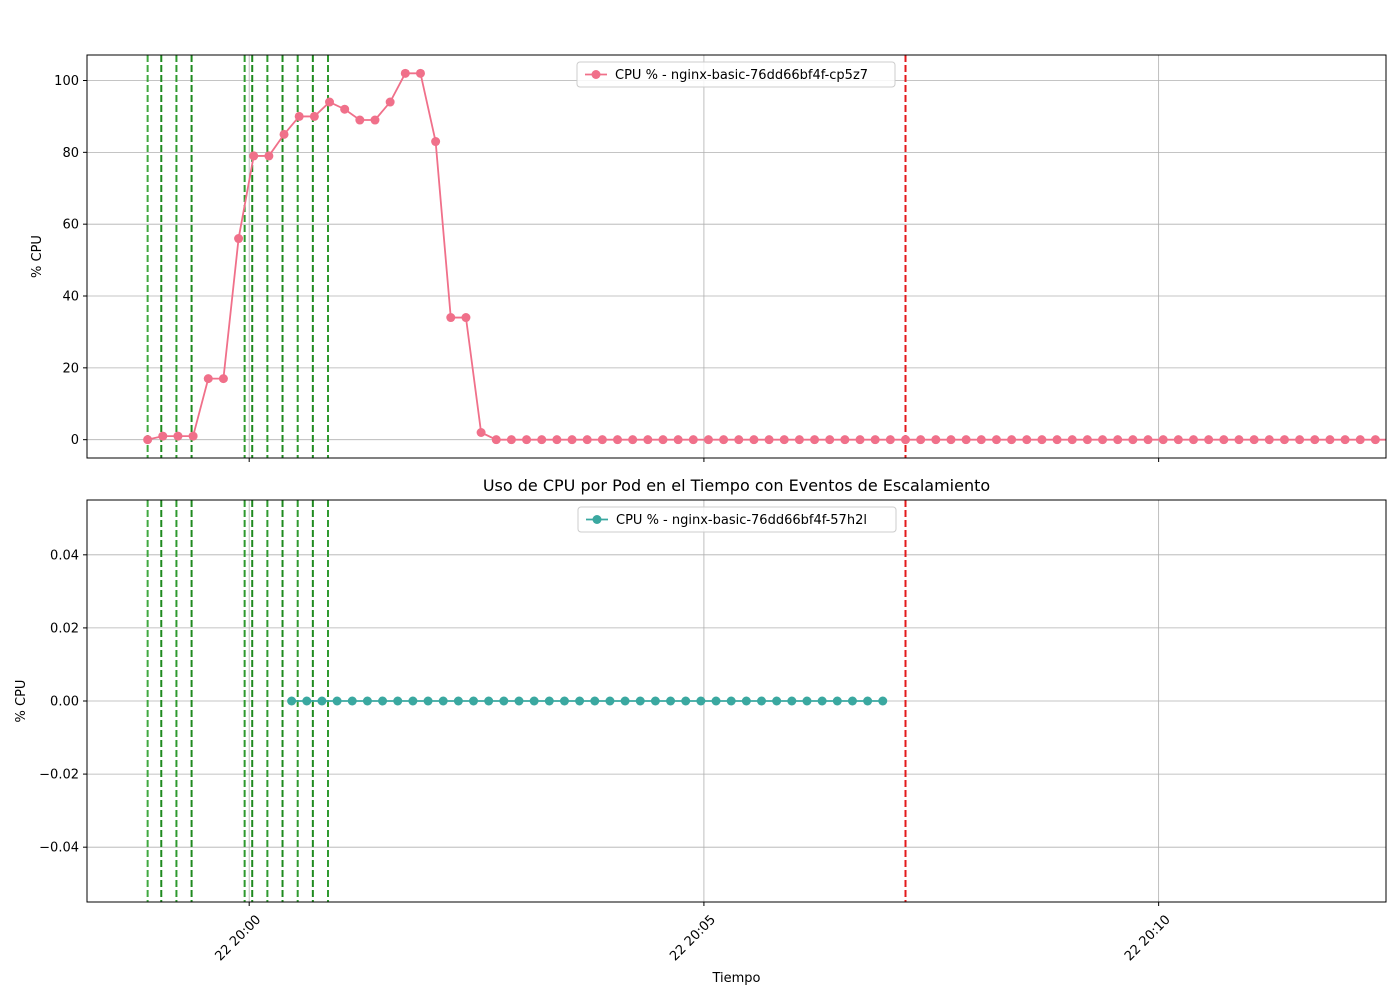  What do you see at coordinates (70, 153) in the screenshot?
I see `y-tick-label: 80` at bounding box center [70, 153].